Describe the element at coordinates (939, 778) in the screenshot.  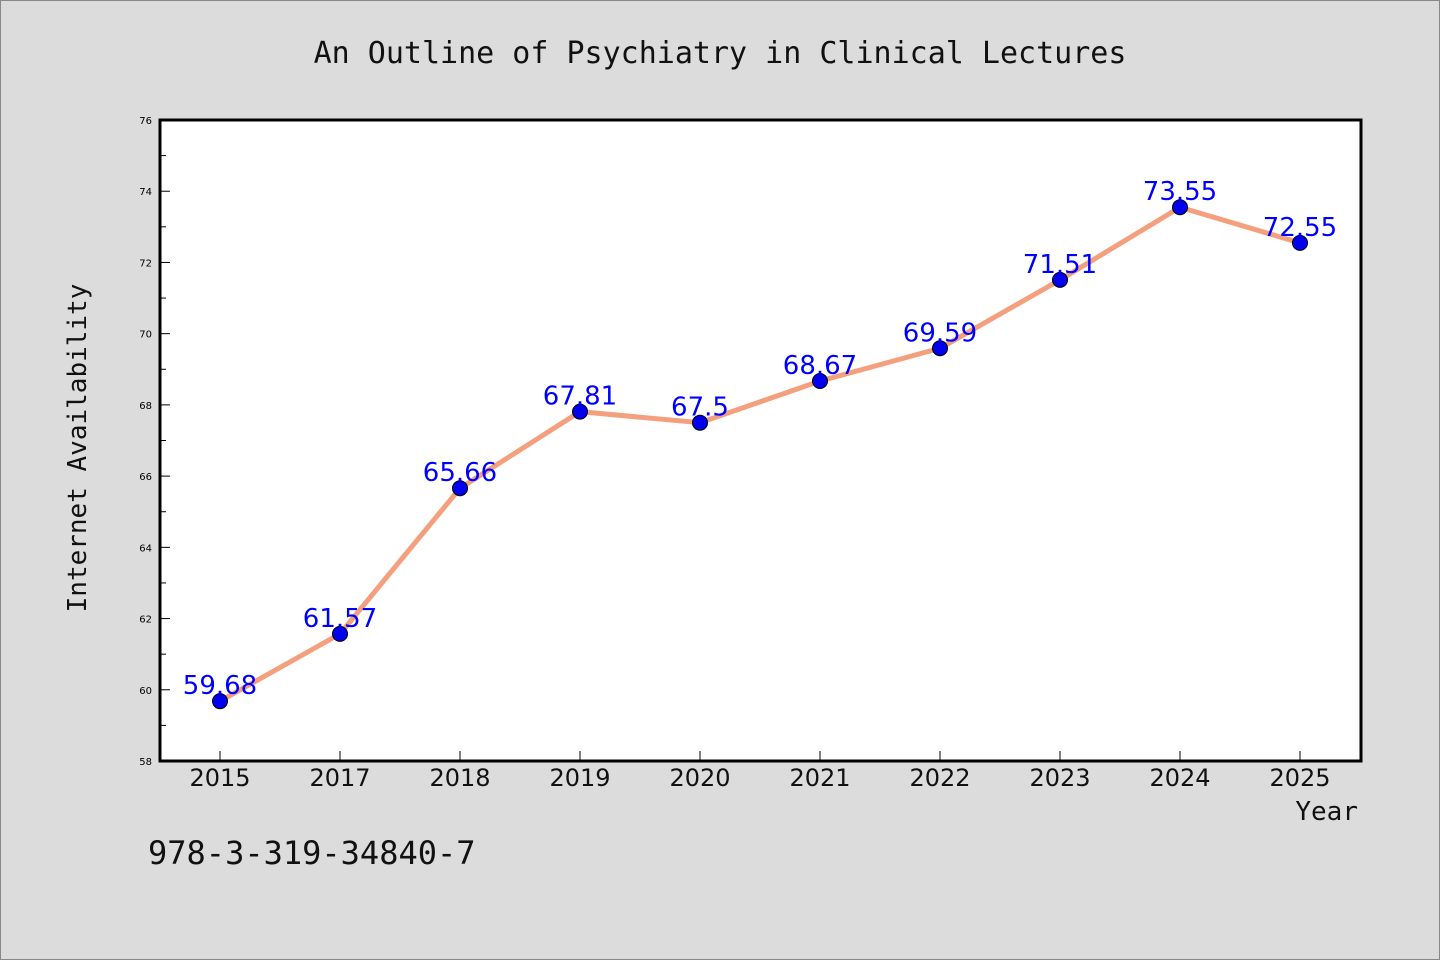
I see `x-tick-label: 2022` at that location.